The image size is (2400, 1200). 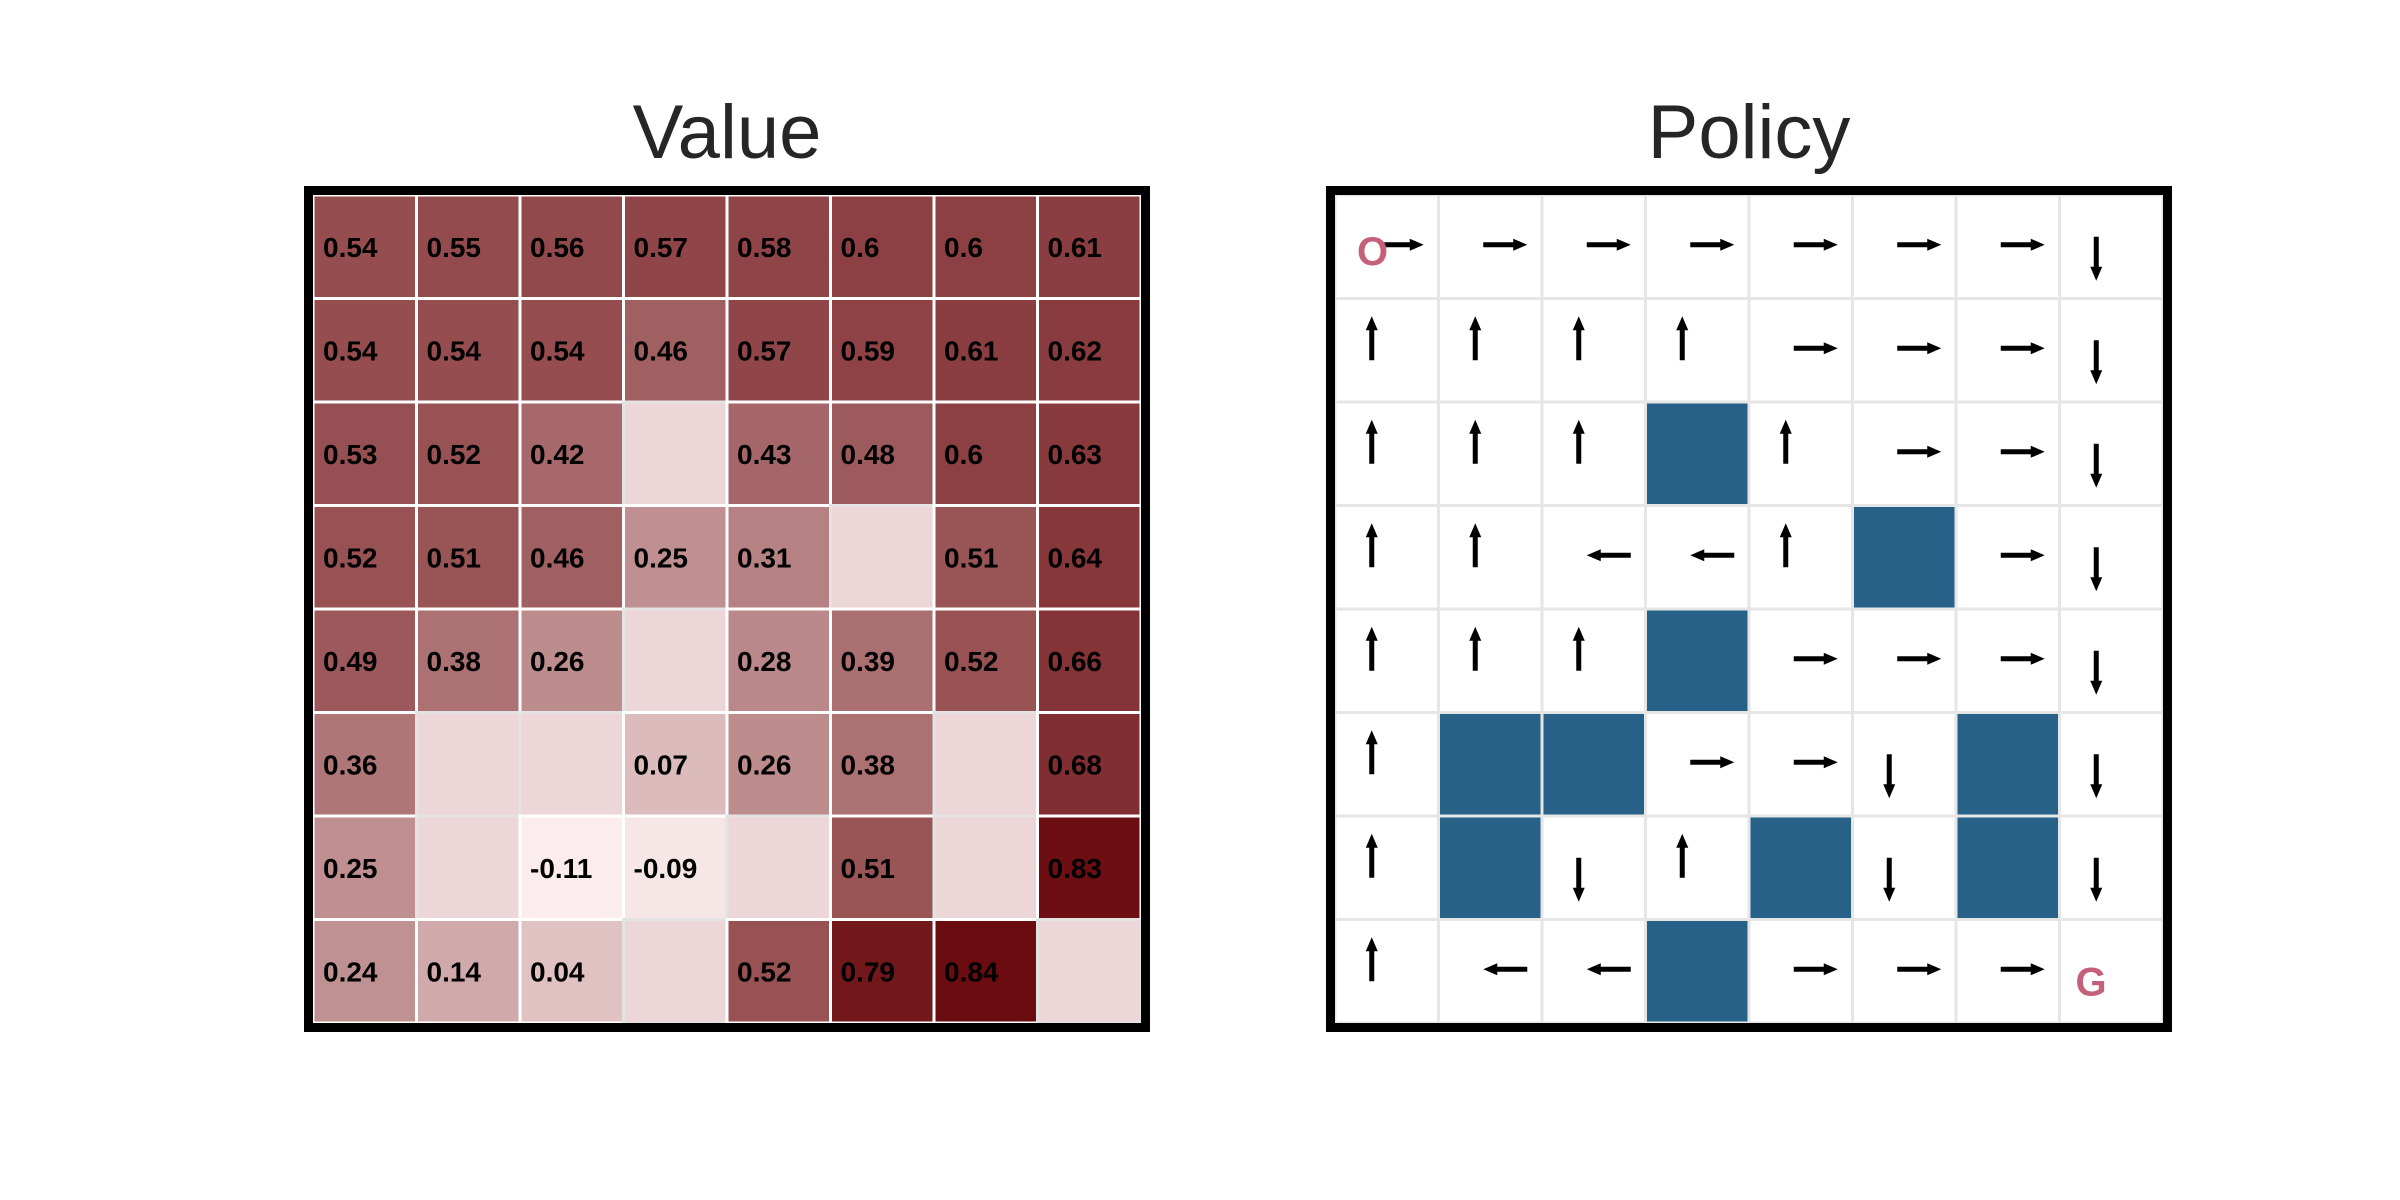 I want to click on value-panel-title: Value, so click(x=727, y=132).